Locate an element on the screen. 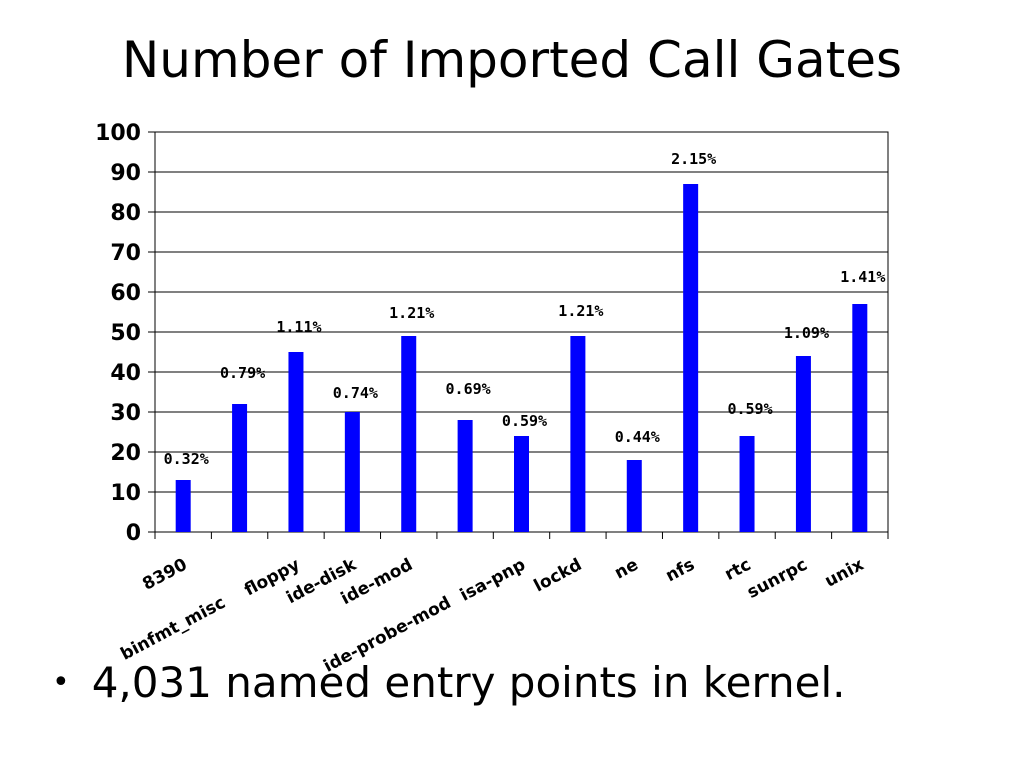 The height and width of the screenshot is (768, 1024). y-tick-label: 80 is located at coordinates (125, 213).